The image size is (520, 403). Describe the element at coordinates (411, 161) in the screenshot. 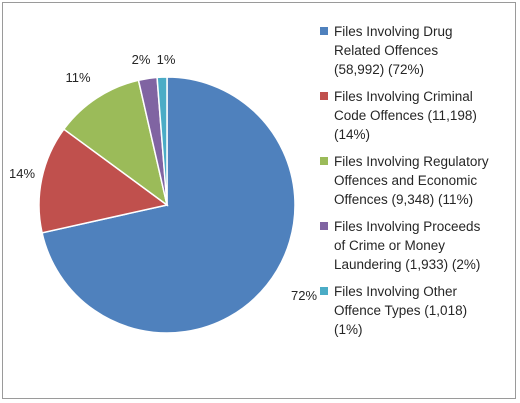

I see `legend-text: Files Involving Regulatory` at that location.